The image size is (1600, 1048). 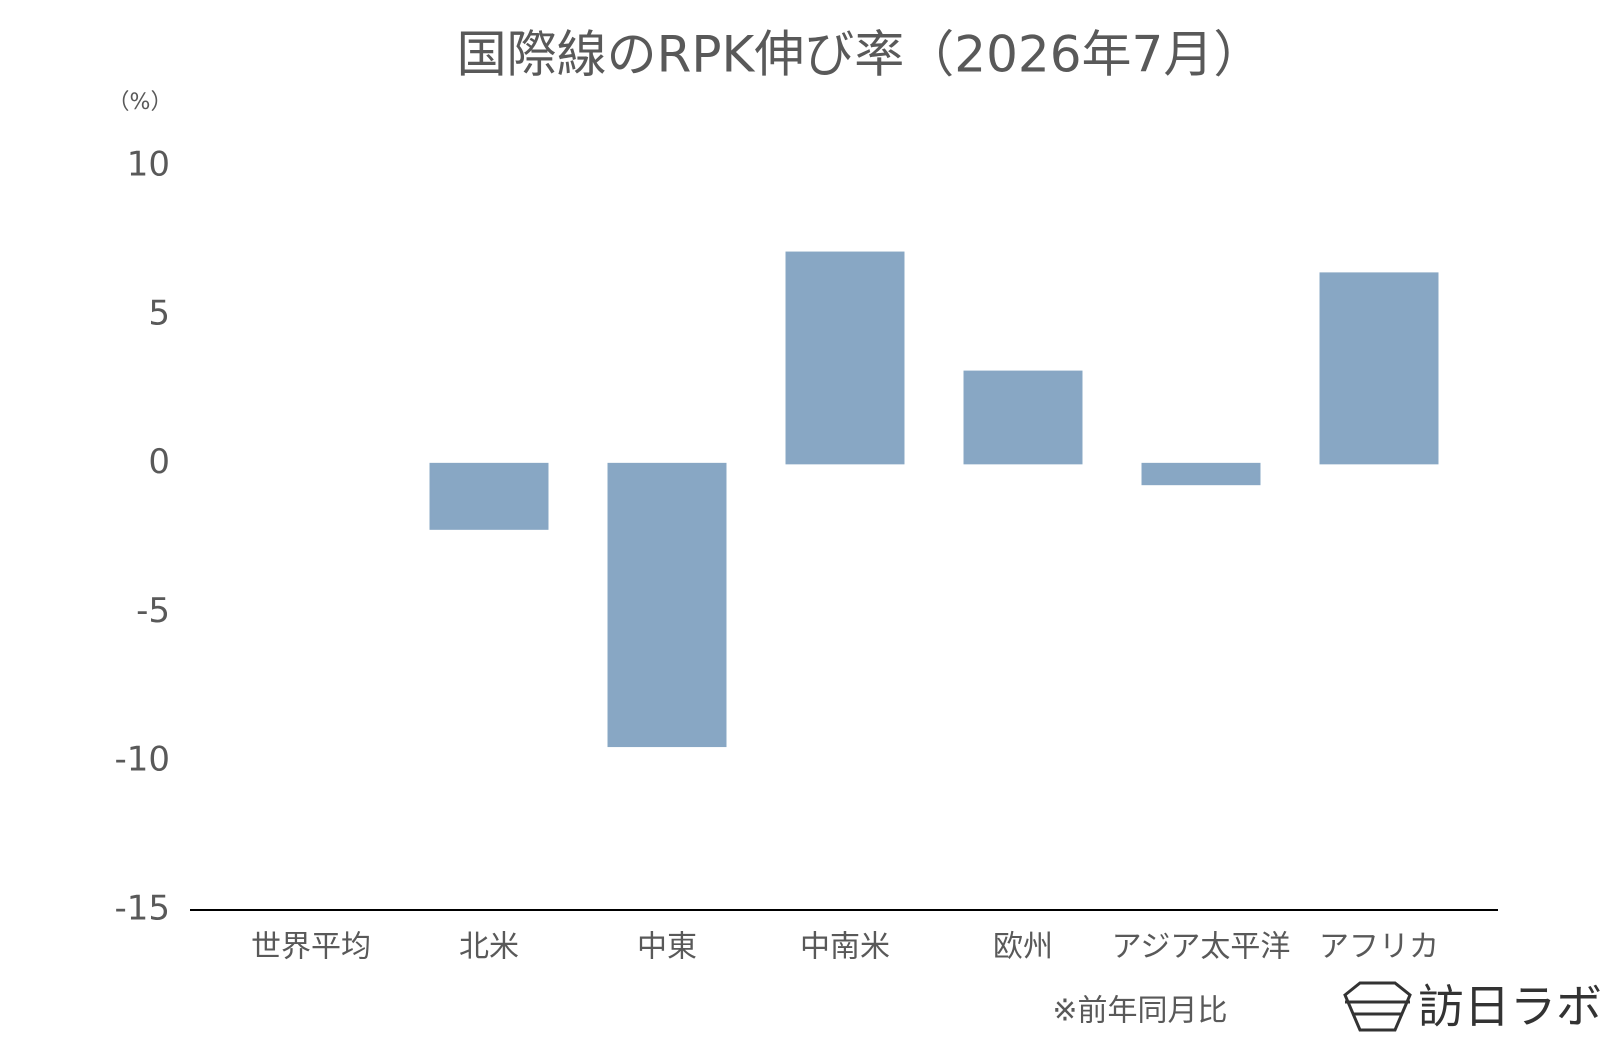 What do you see at coordinates (489, 947) in the screenshot?
I see `x-tick-label: 北米` at bounding box center [489, 947].